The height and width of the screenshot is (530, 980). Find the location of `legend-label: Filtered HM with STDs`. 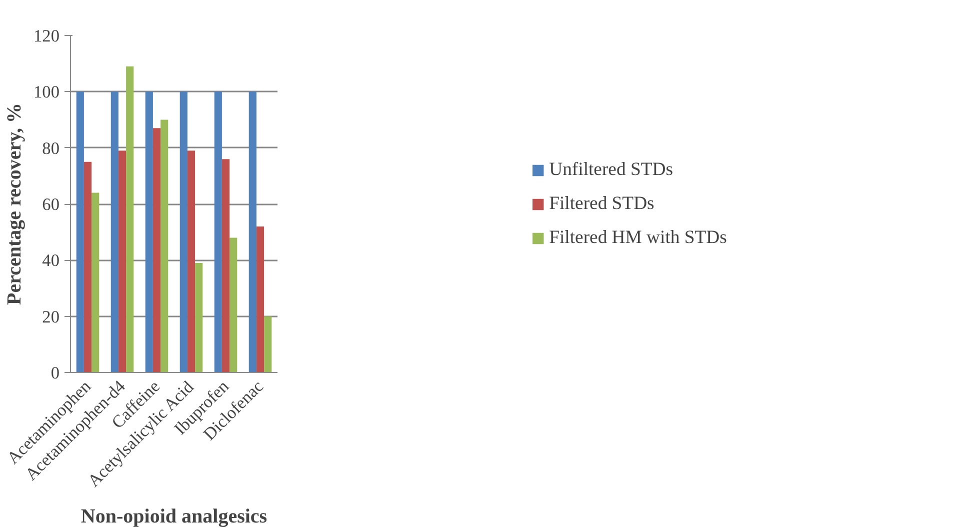

legend-label: Filtered HM with STDs is located at coordinates (638, 237).